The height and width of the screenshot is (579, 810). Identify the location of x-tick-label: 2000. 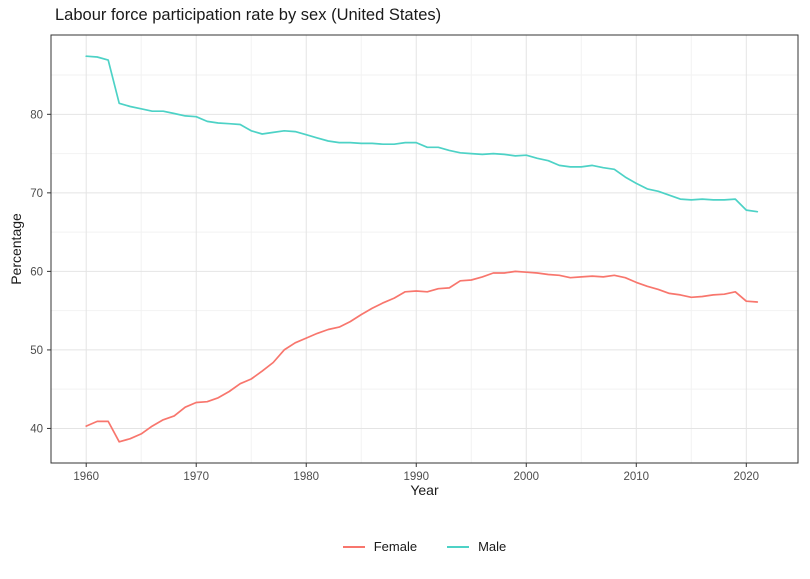
(526, 477).